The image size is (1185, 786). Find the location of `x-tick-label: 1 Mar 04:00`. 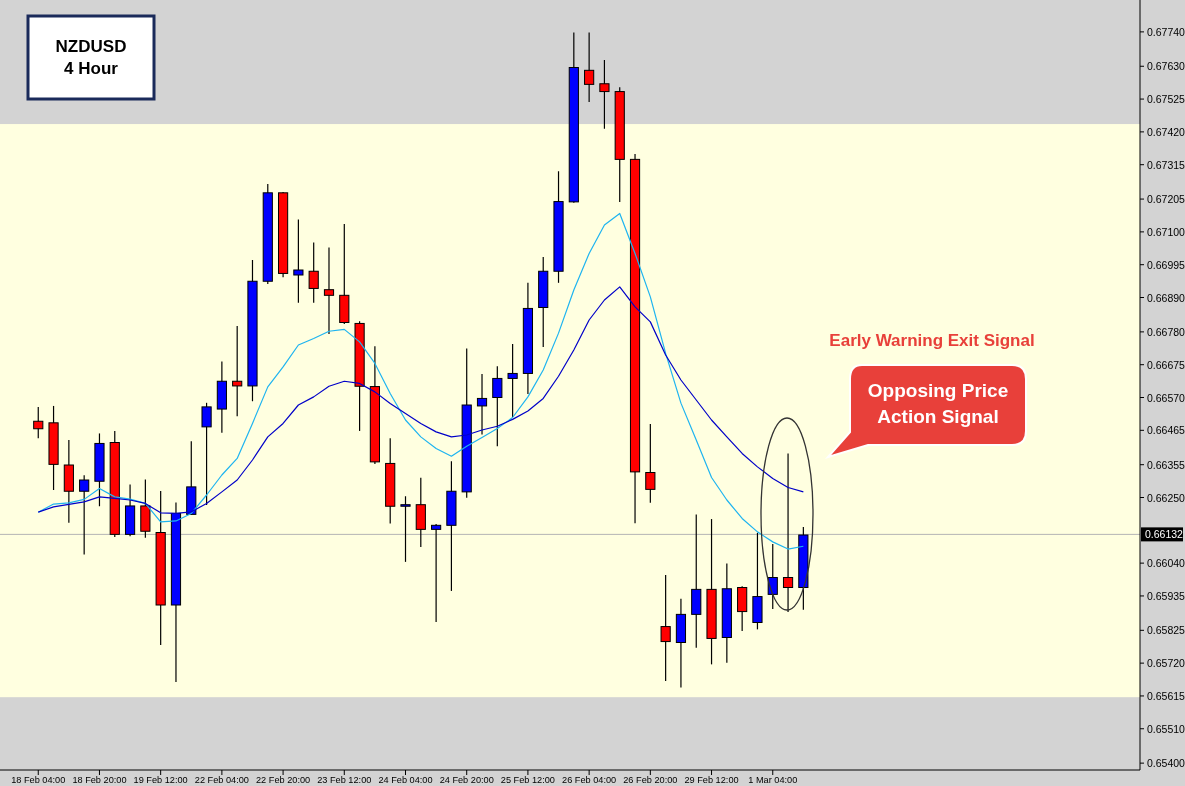

x-tick-label: 1 Mar 04:00 is located at coordinates (773, 780).